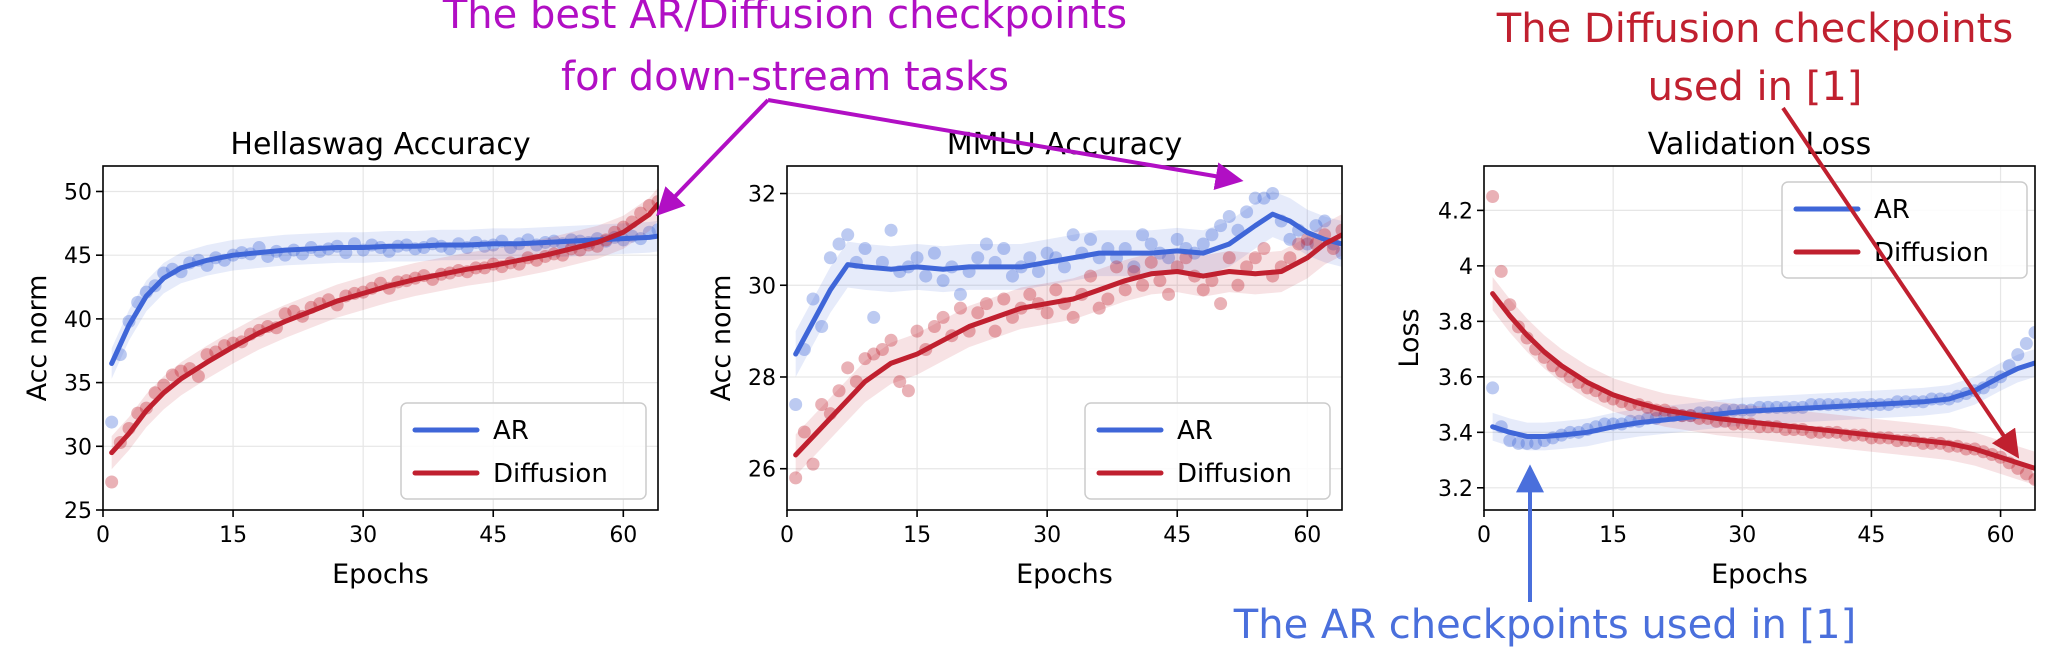 This screenshot has height=651, width=2048. What do you see at coordinates (1455, 489) in the screenshot?
I see `y-tick-label: 3.2` at bounding box center [1455, 489].